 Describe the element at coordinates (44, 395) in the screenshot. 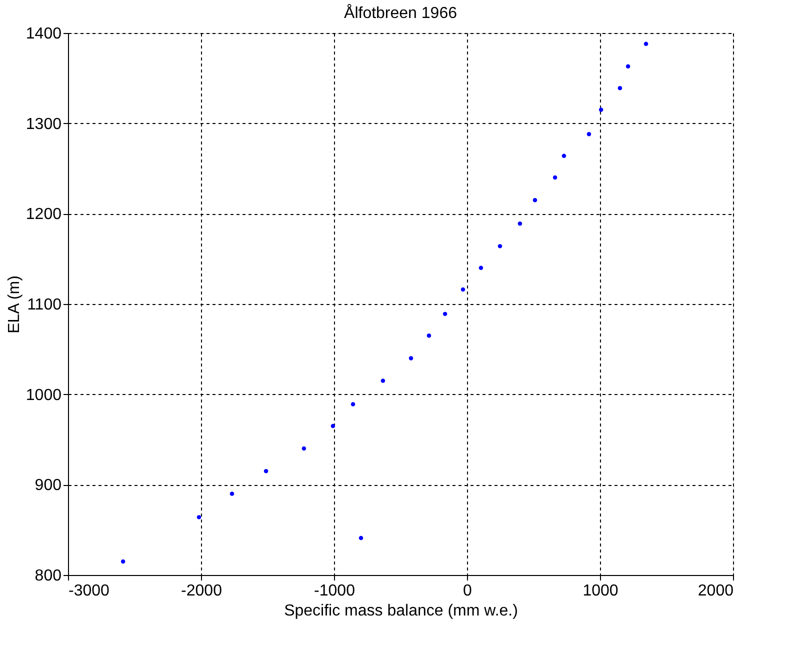

I see `y-tick-label: 1000` at that location.